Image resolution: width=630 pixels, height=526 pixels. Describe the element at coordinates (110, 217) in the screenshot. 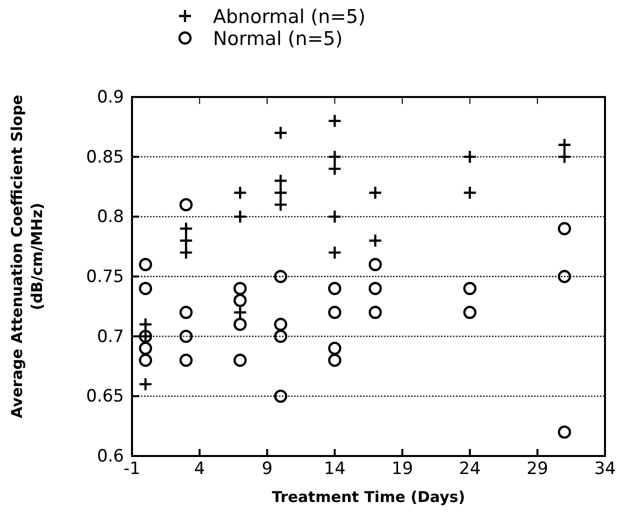

I see `y-tick-label: 0.8` at that location.